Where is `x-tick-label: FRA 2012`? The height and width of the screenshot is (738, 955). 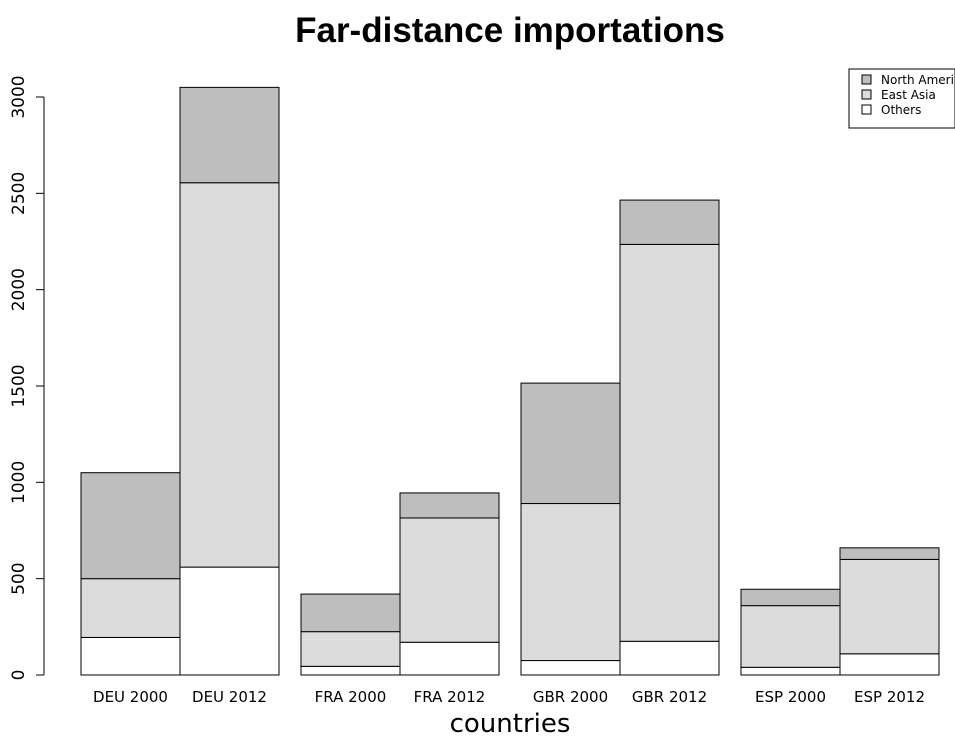
x-tick-label: FRA 2012 is located at coordinates (450, 697).